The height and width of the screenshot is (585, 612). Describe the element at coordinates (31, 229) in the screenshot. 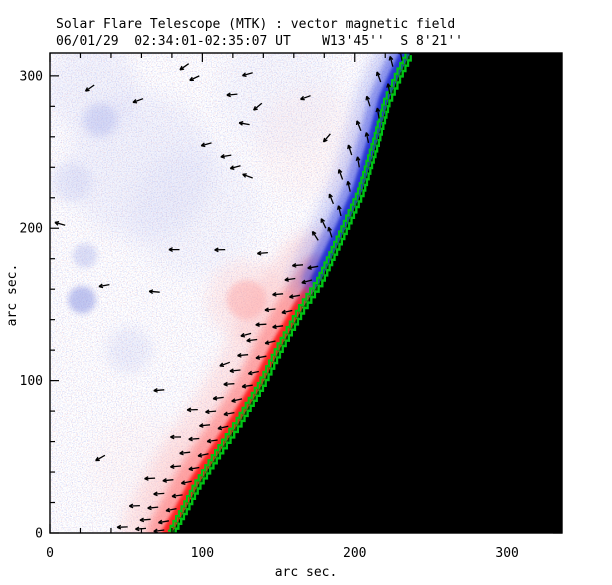

I see `y-tick-label: 200` at that location.